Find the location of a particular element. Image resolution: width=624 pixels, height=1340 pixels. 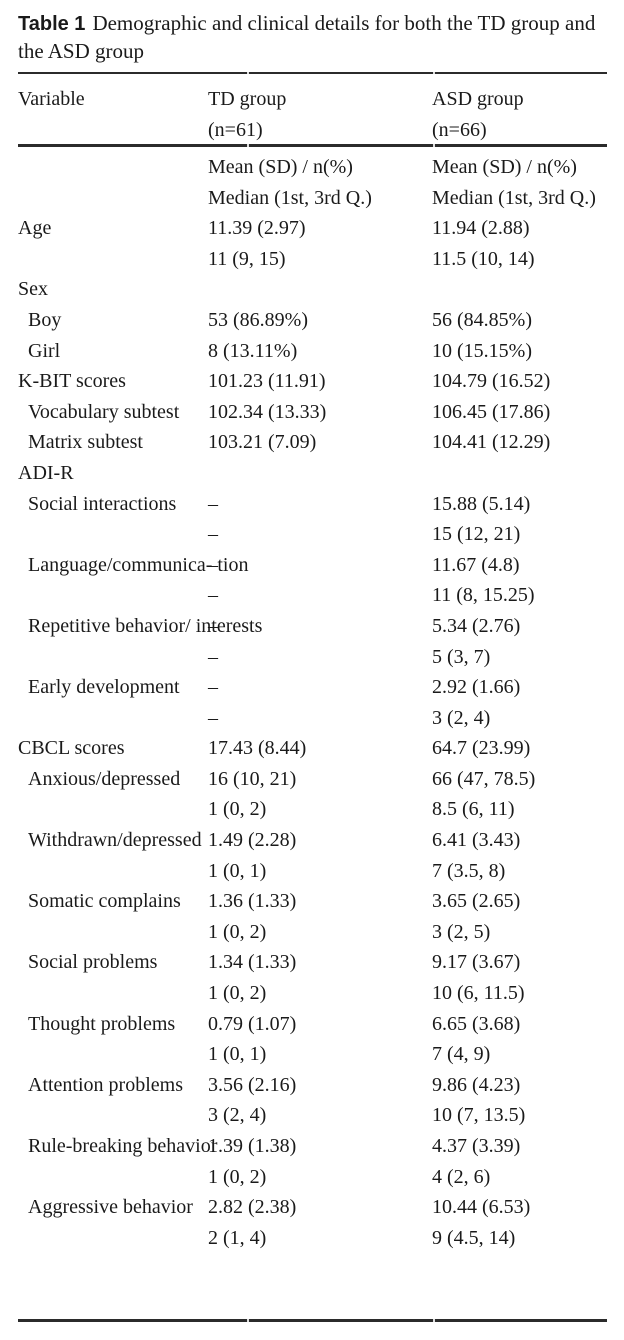

column-header-variable: Variable is located at coordinates (51, 99).